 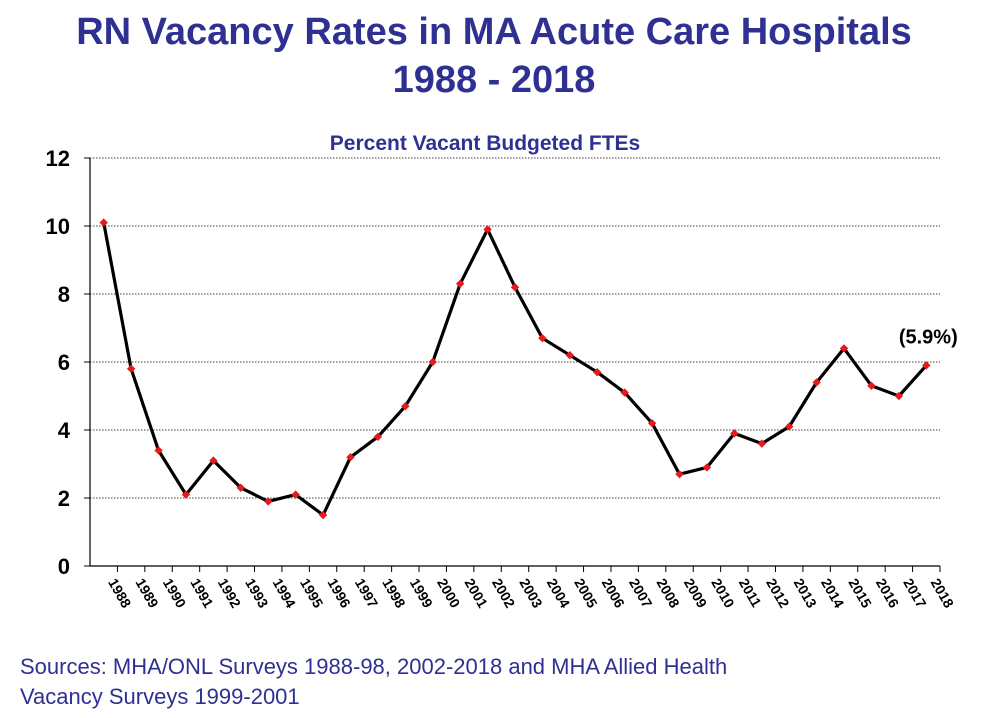 I want to click on y-tick-label-10: 10, so click(x=58, y=226).